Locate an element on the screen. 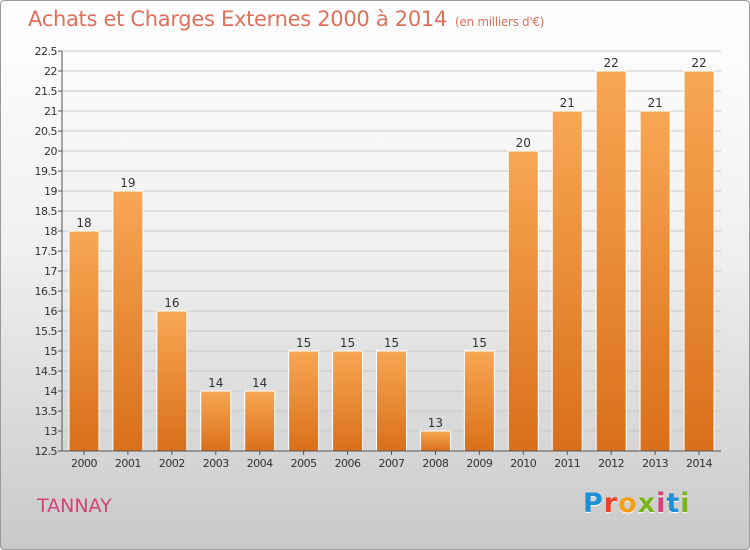 The width and height of the screenshot is (750, 550). x-tick-label-2007: 2007 is located at coordinates (392, 463).